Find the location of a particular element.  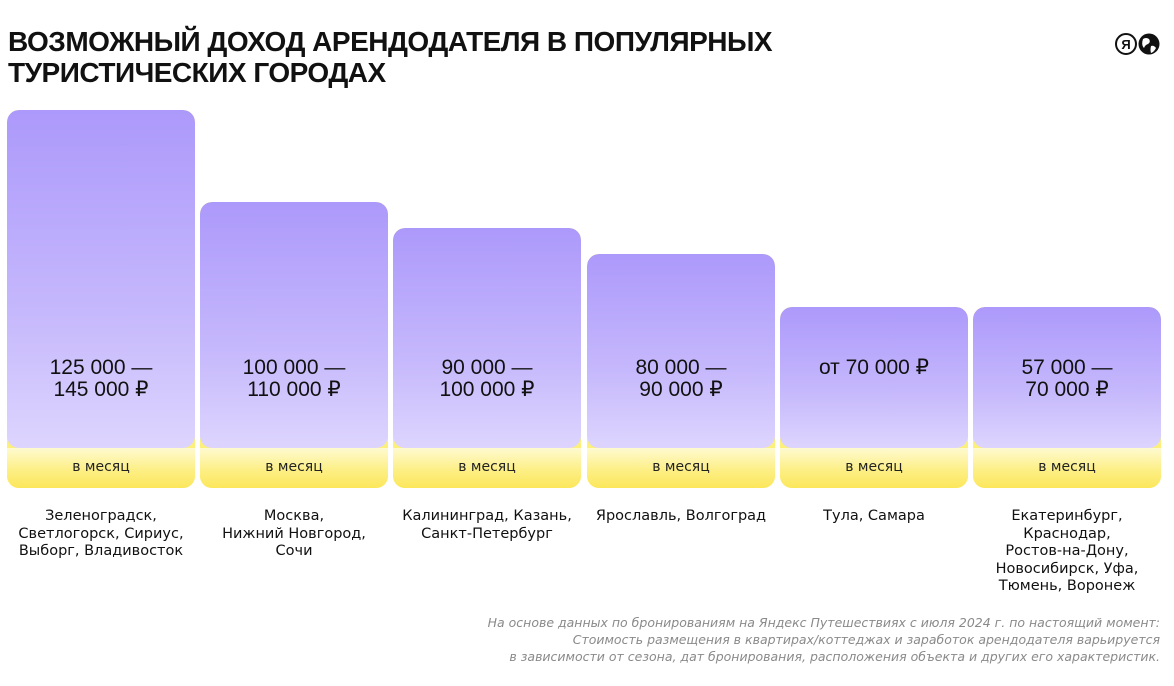

bar-category-line: Светлогорск, Сириус, is located at coordinates (101, 533).